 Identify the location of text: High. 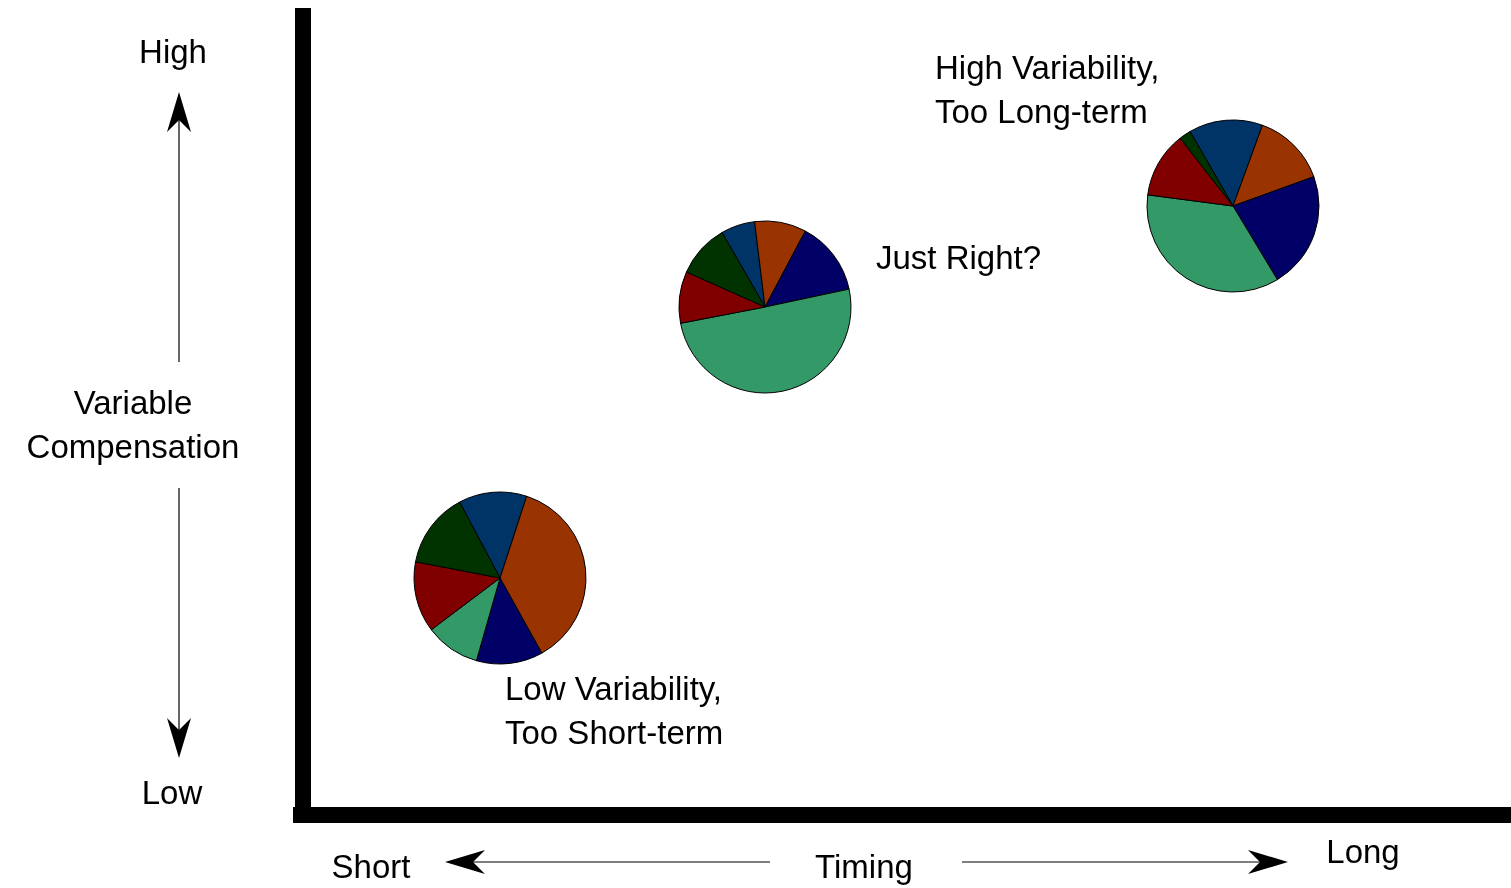
(173, 52).